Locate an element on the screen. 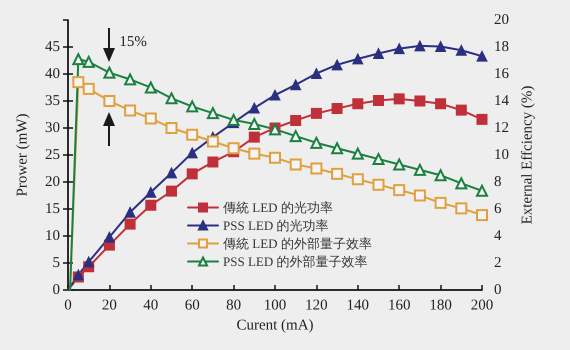  x-tick-label: 80 is located at coordinates (234, 306).